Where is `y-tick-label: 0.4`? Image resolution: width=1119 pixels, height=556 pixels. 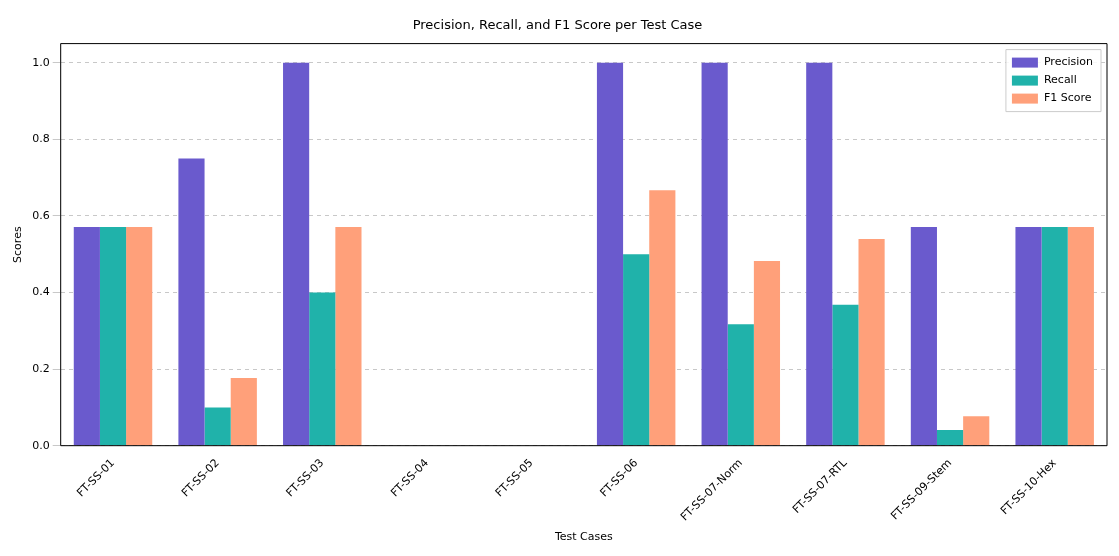 y-tick-label: 0.4 is located at coordinates (41, 292).